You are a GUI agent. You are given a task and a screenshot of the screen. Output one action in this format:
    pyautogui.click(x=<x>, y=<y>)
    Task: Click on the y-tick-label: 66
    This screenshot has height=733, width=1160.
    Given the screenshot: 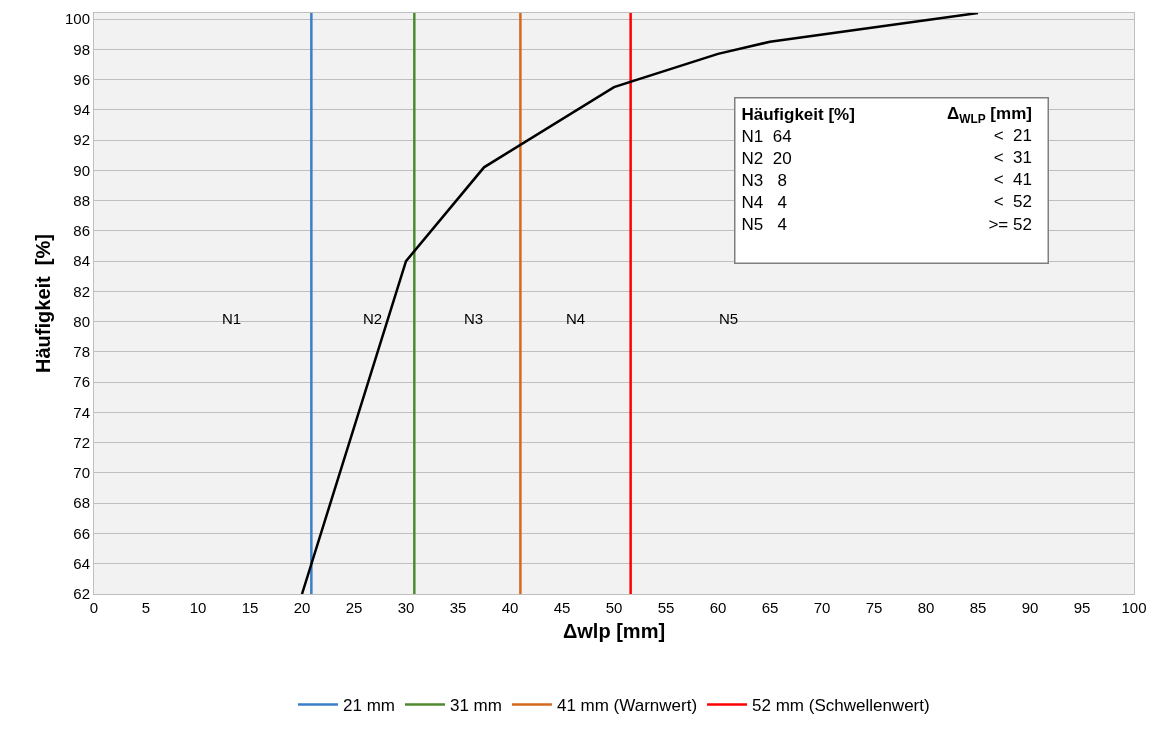 What is the action you would take?
    pyautogui.click(x=81, y=533)
    